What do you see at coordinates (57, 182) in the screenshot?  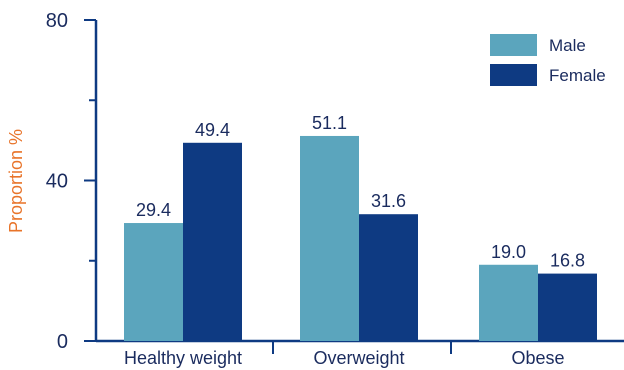 I see `y-tick-label: 40` at bounding box center [57, 182].